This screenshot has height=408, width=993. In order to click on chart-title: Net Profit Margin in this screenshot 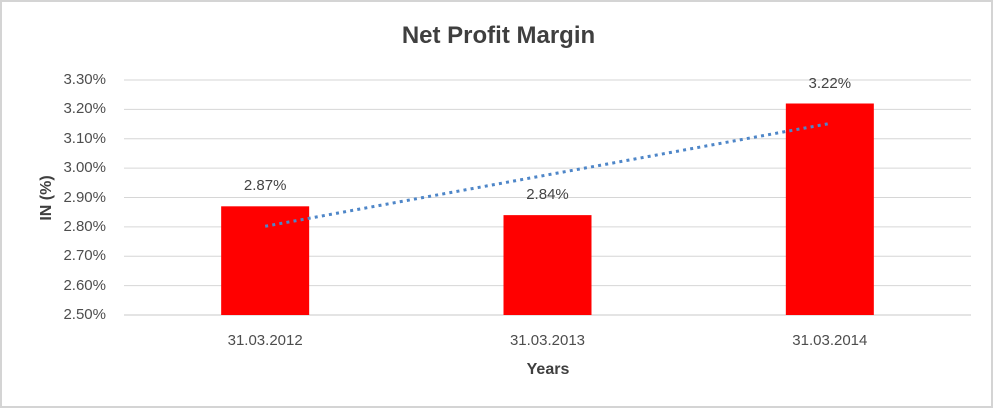, I will do `click(498, 35)`.